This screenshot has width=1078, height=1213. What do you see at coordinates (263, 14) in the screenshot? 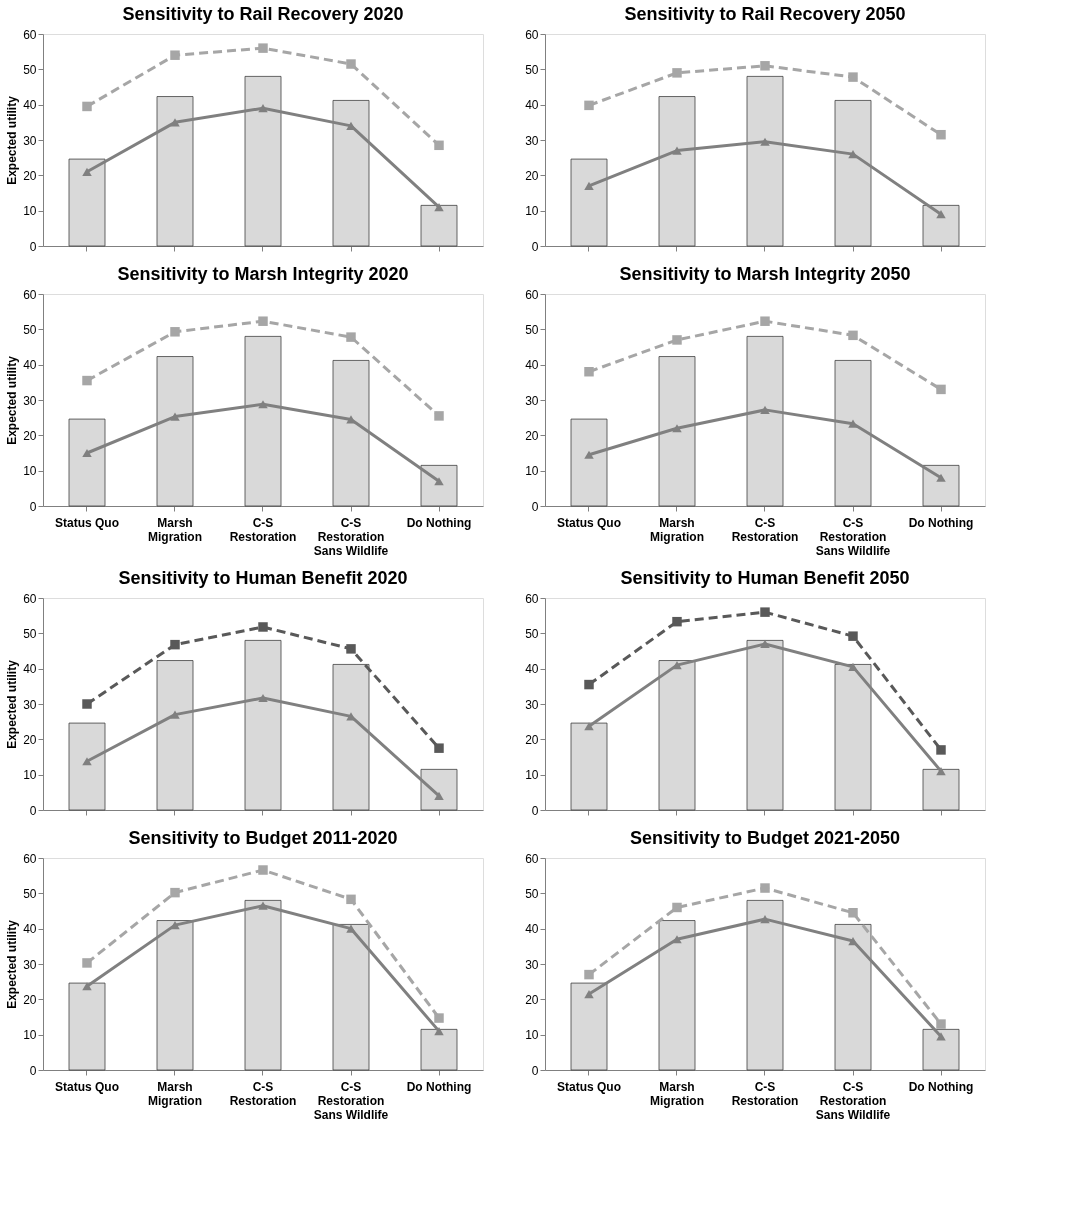
I see `chart-title: Sensitivity to Rail Recovery 2020` at bounding box center [263, 14].